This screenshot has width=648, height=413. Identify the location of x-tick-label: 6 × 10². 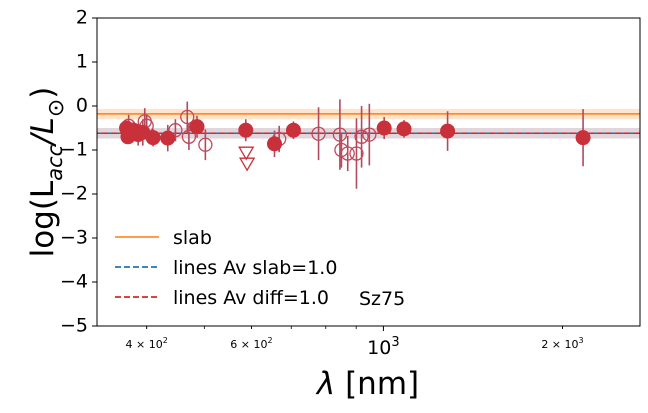
(251, 343).